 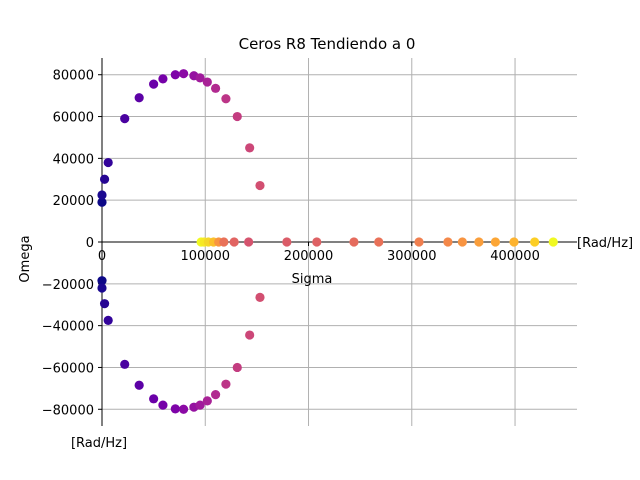 What do you see at coordinates (412, 256) in the screenshot?
I see `x-tick-label: 300000` at bounding box center [412, 256].